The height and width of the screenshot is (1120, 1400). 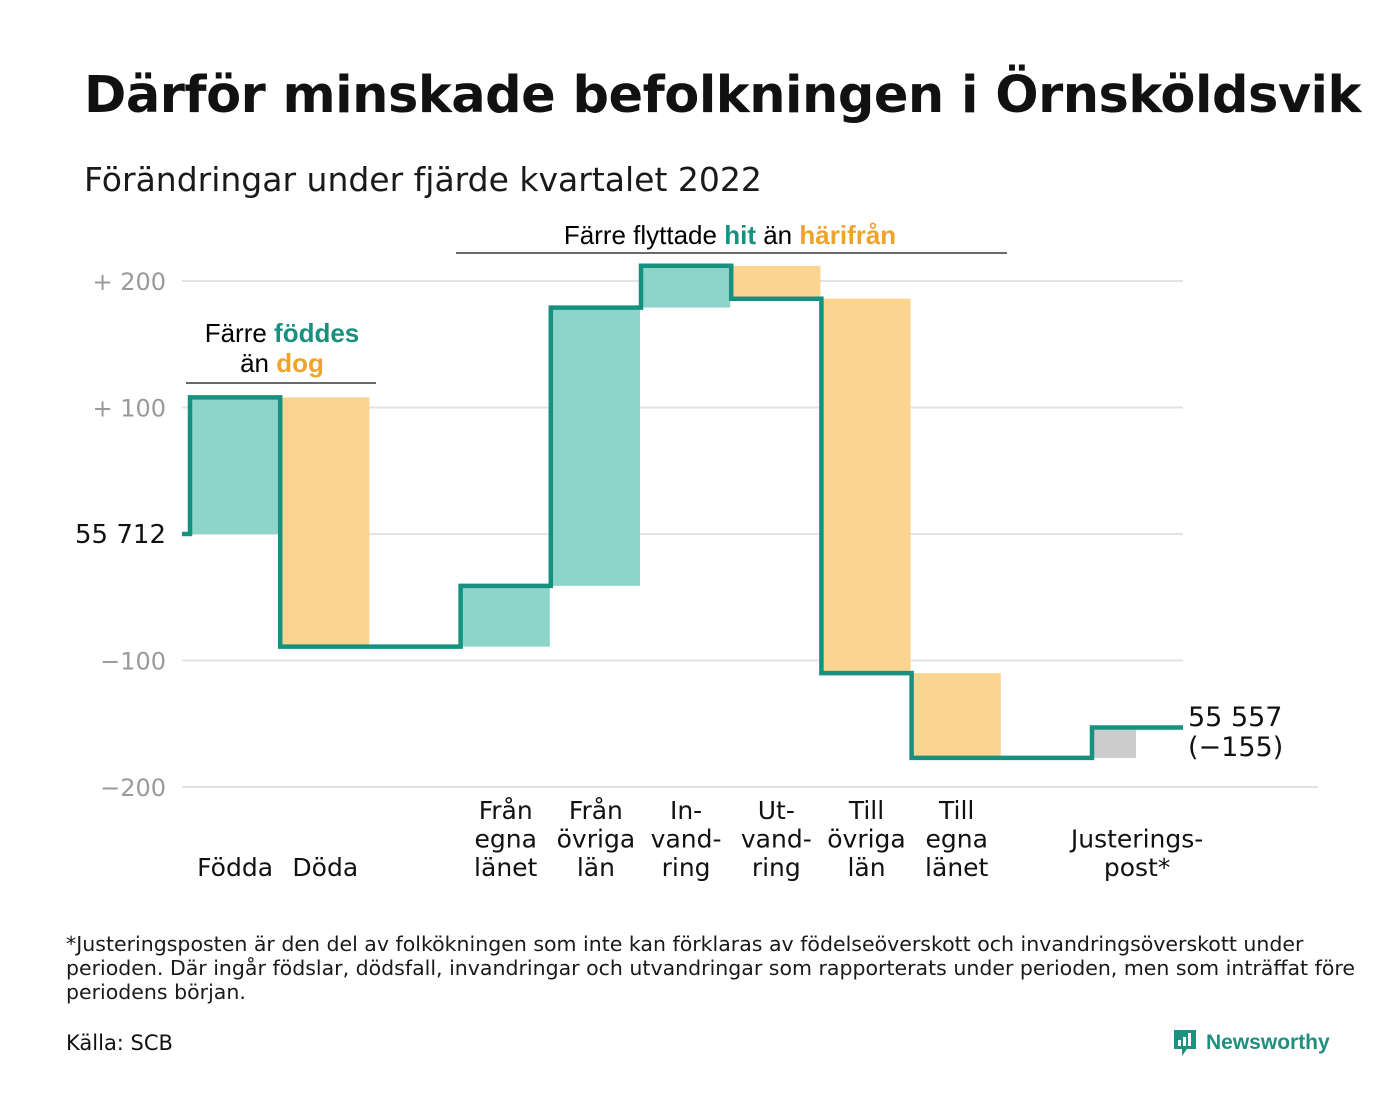 I want to click on end-value: 55 557, so click(x=1235, y=717).